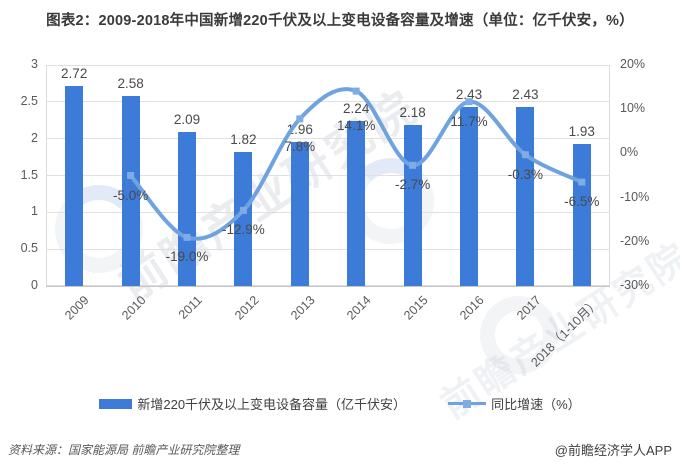  What do you see at coordinates (243, 230) in the screenshot?
I see `growth-value-label: -12.9%` at bounding box center [243, 230].